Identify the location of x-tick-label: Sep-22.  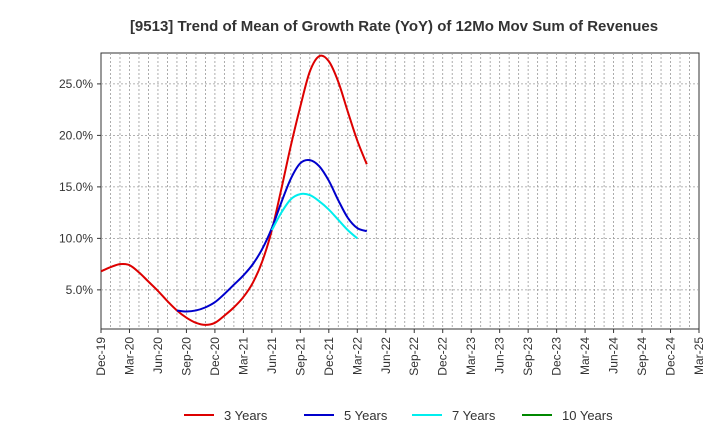
(414, 356).